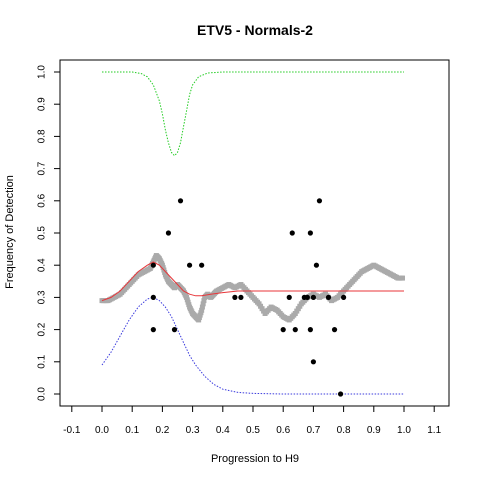 The width and height of the screenshot is (480, 480). I want to click on y-tick-label: 0.1, so click(42, 361).